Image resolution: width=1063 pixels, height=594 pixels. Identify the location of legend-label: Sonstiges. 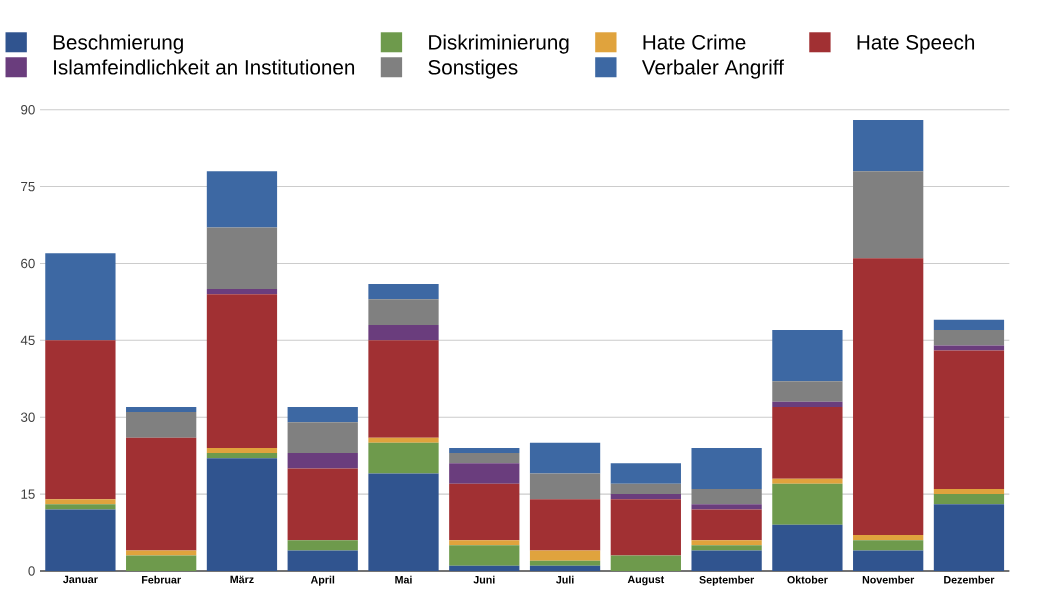
(473, 69).